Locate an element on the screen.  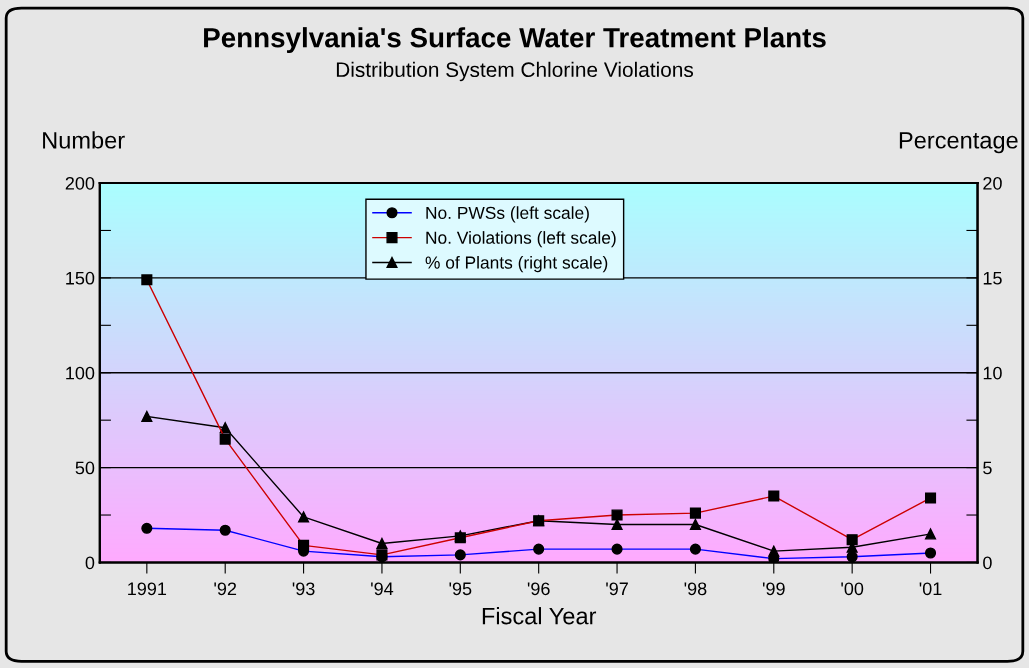
y2-tick-label: 20 is located at coordinates (992, 183).